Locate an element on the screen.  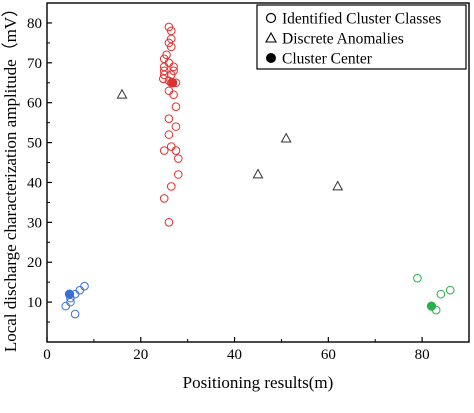
y-tick-label: 40 is located at coordinates (34, 183).